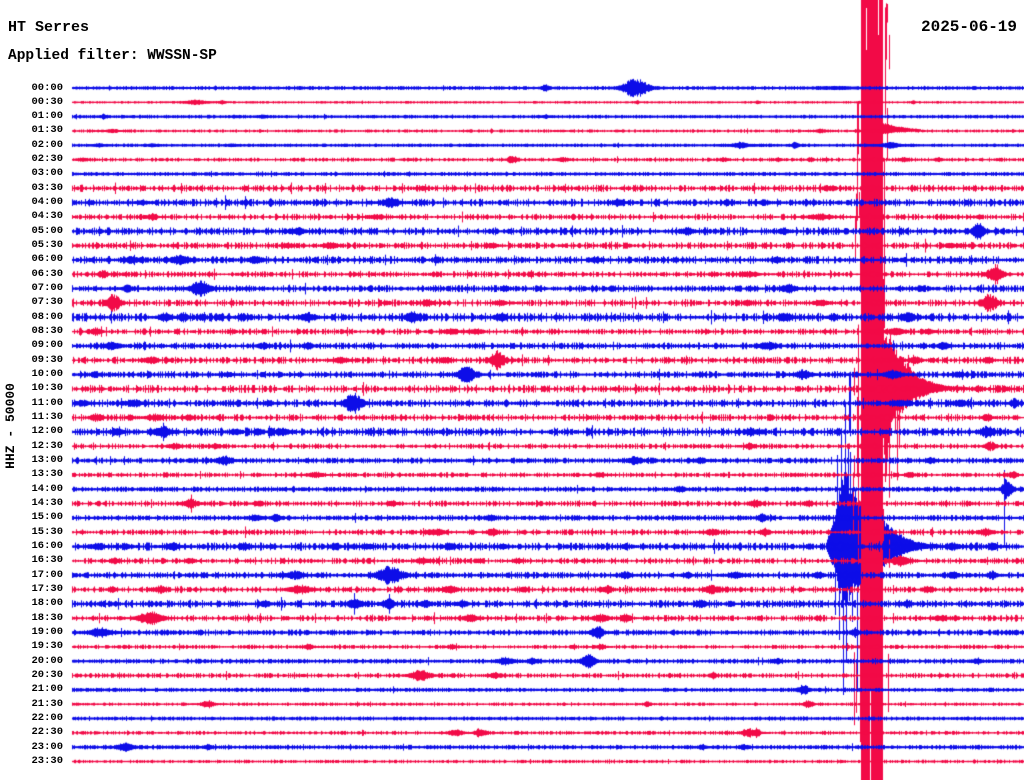 This screenshot has width=1024, height=780. I want to click on time-label: 10:00, so click(47, 374).